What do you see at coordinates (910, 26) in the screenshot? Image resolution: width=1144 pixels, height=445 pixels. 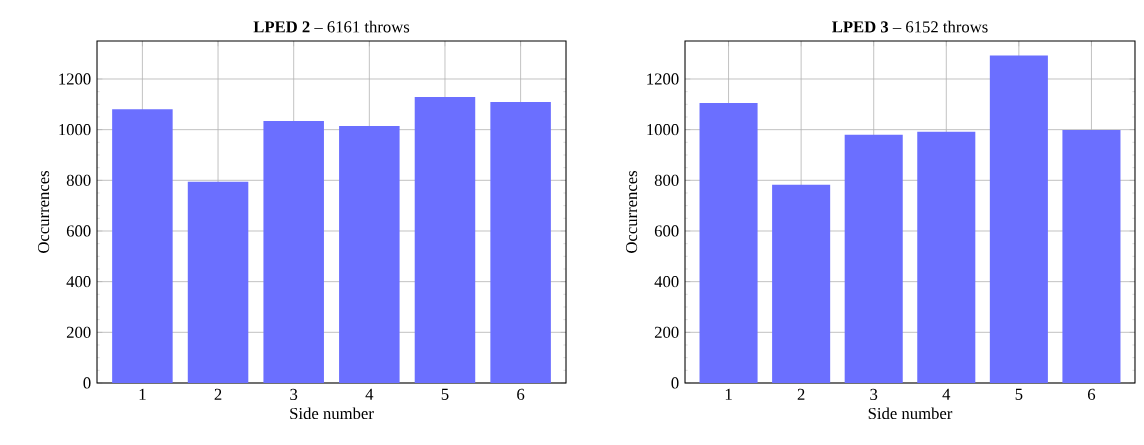 I see `chart-title: LPED 3 – 6152 throws` at bounding box center [910, 26].